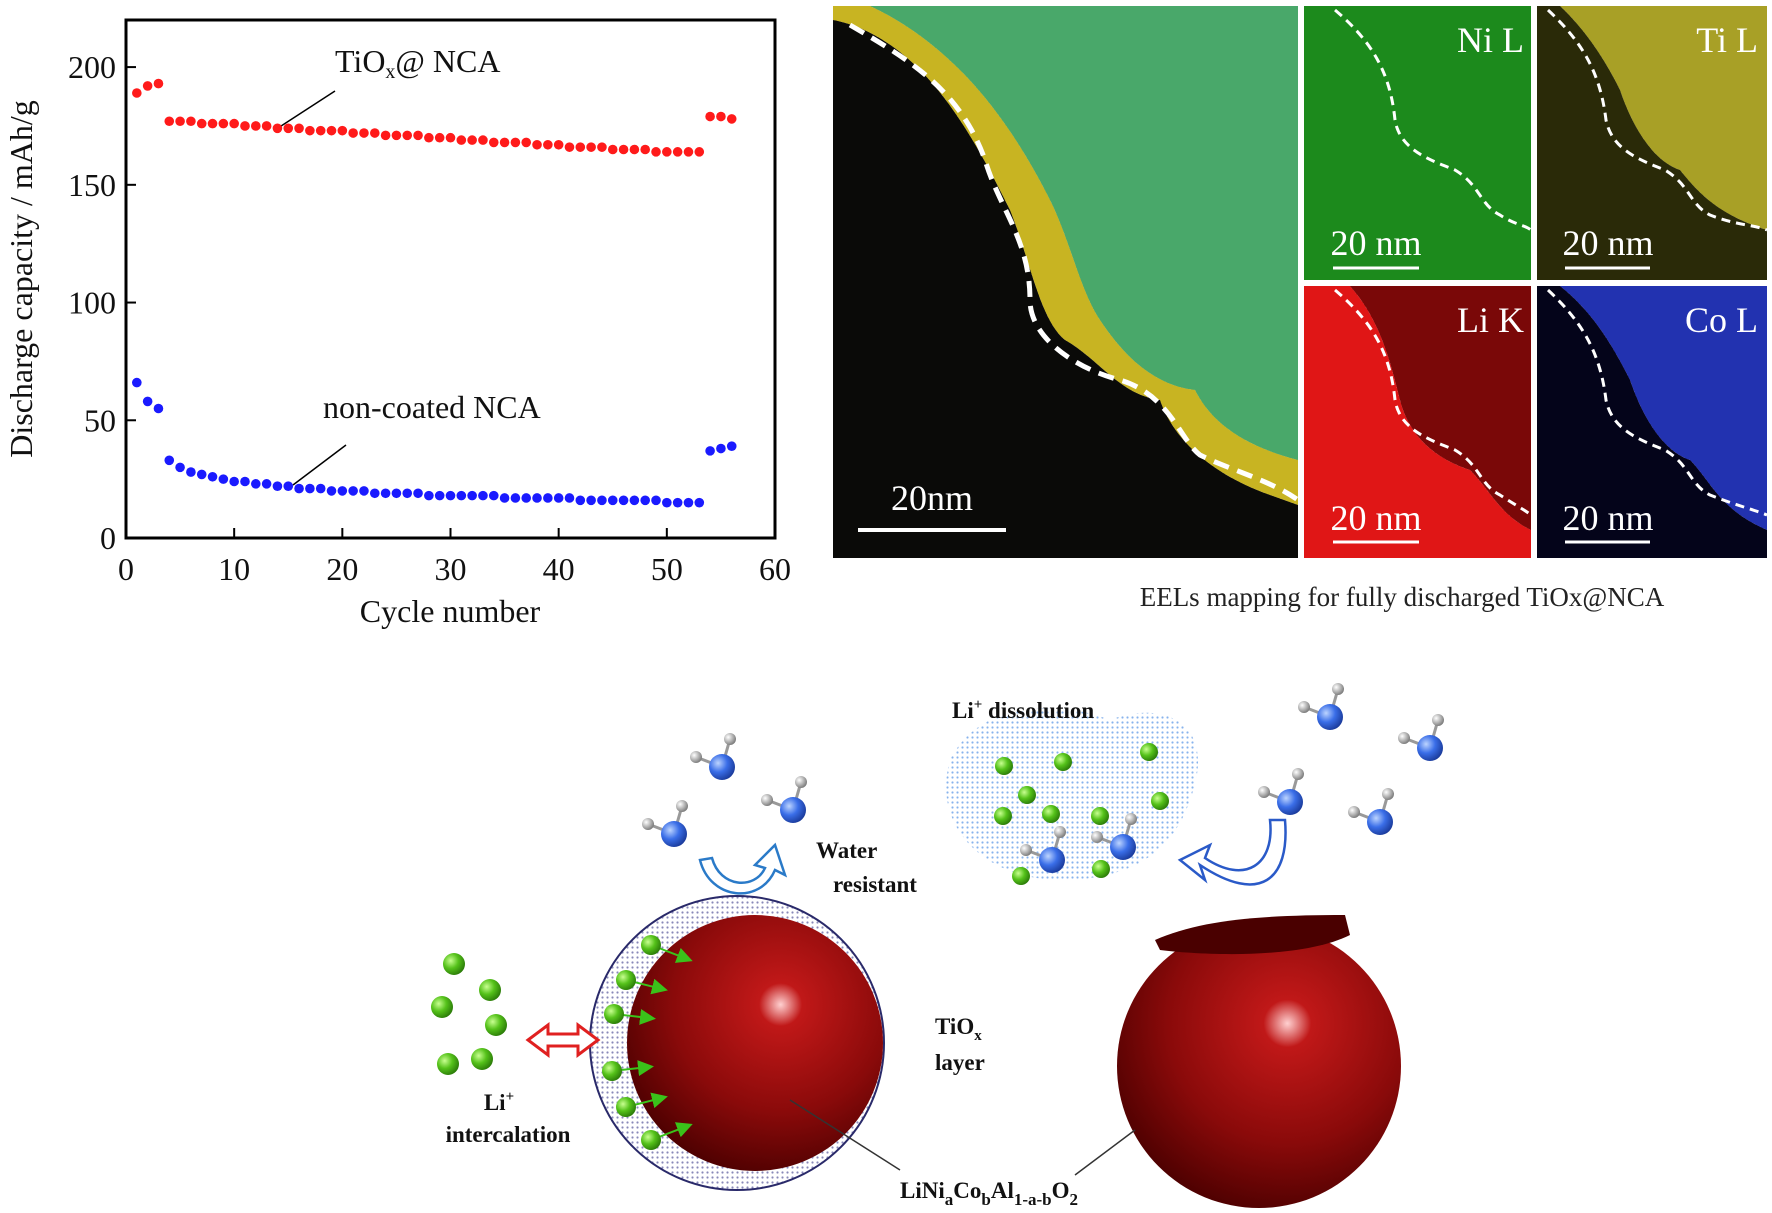 The width and height of the screenshot is (1772, 1213). Describe the element at coordinates (417, 63) in the screenshot. I see `annotation: TiOx@ NCA` at that location.